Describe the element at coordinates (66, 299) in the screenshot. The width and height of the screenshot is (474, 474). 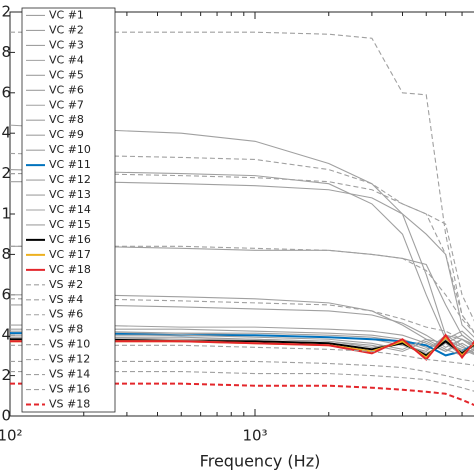
I see `legend-label: VS #4` at that location.